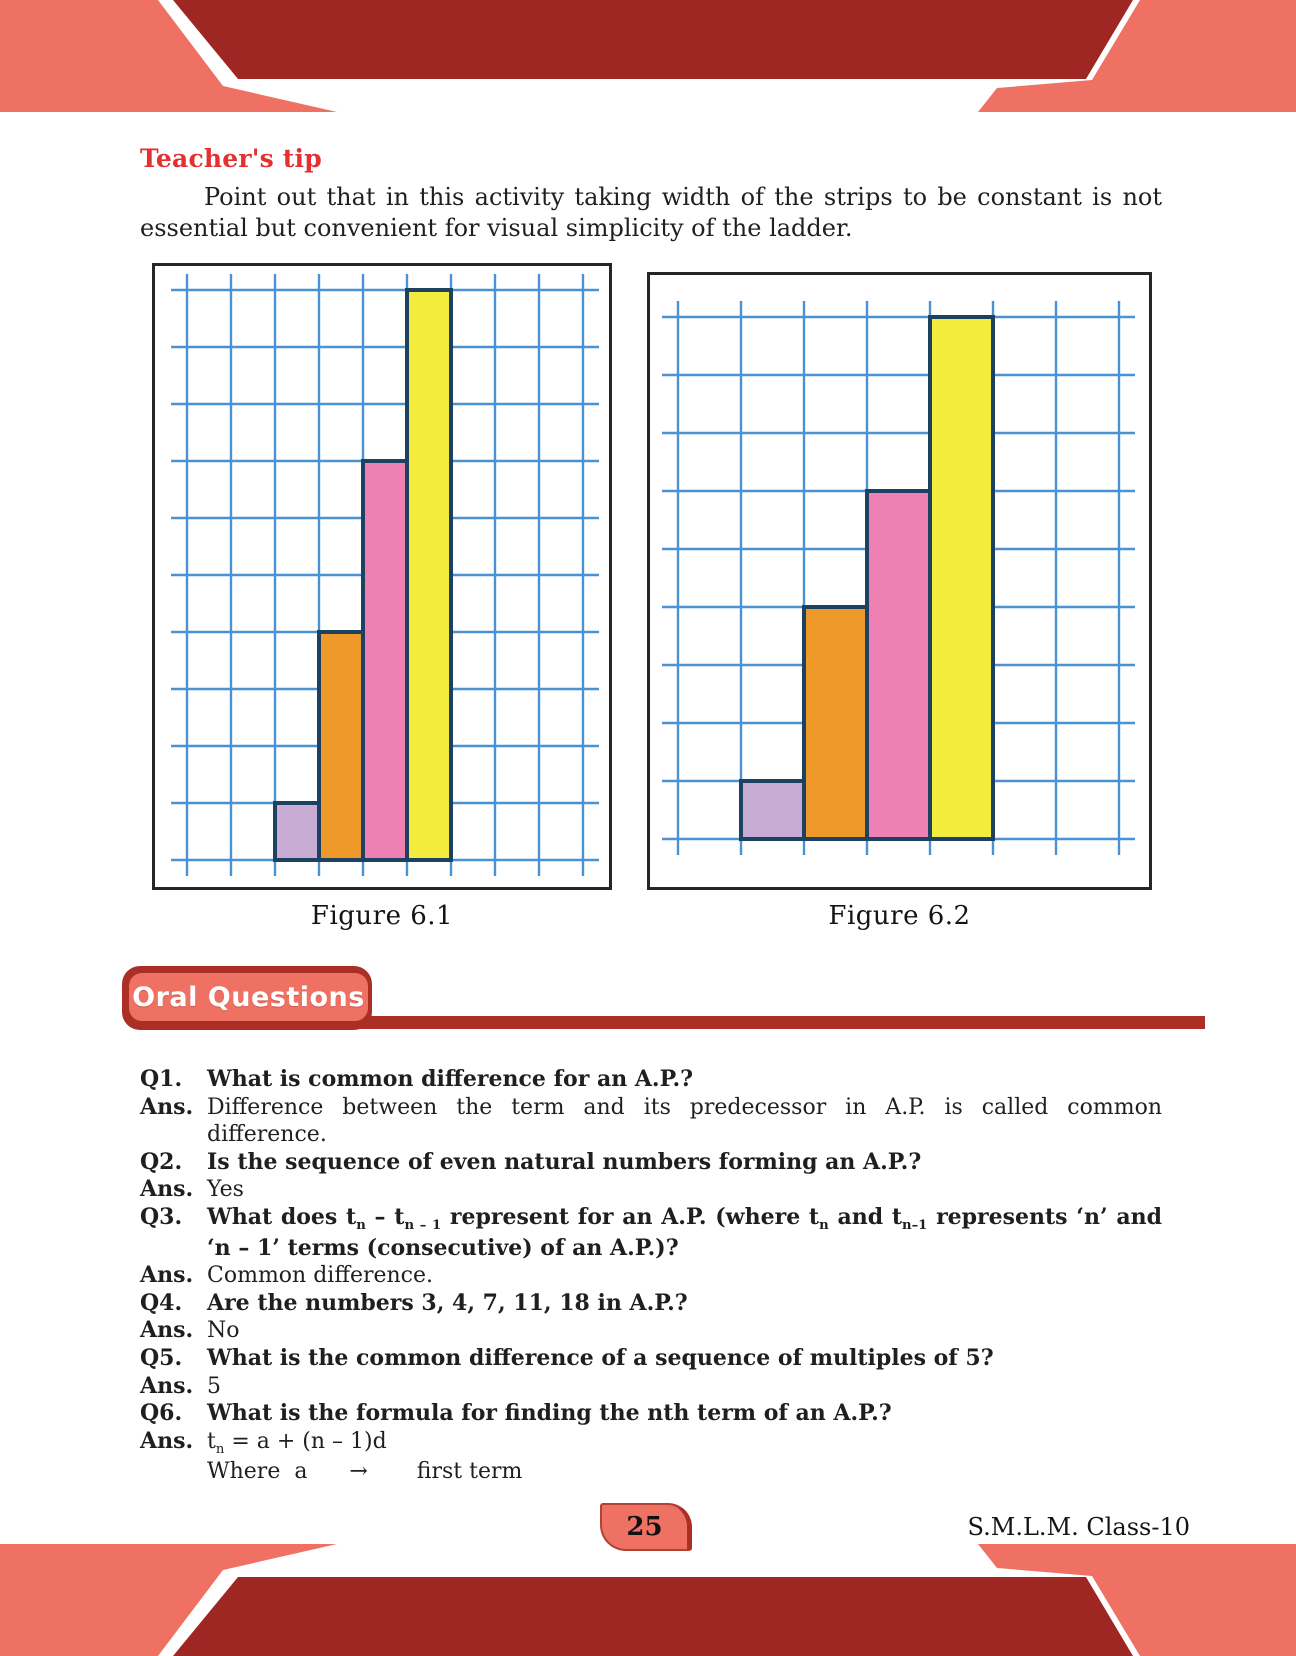  I want to click on header-center-dark-red-band, so click(653, 39).